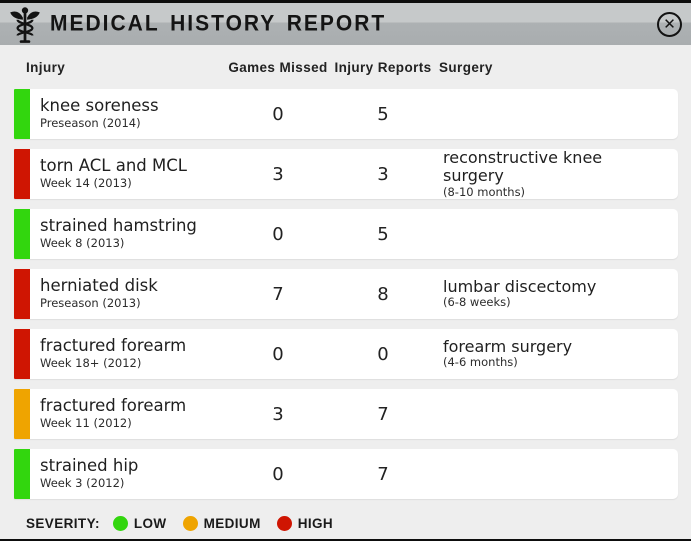  I want to click on injury-date: Week 11 (2012), so click(86, 423).